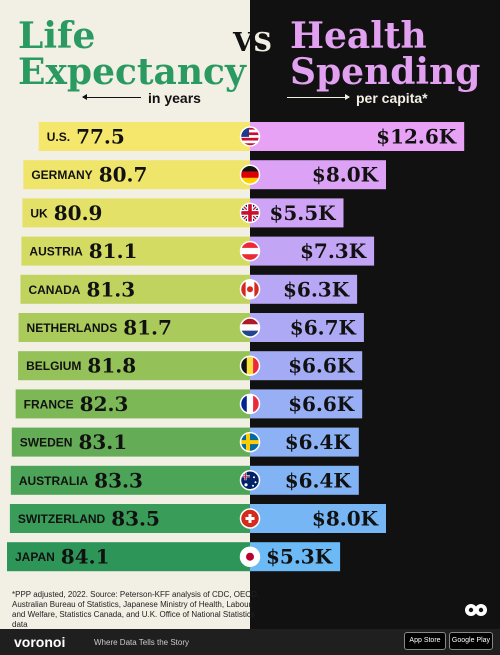  I want to click on life-value-germany: 80.7, so click(123, 175).